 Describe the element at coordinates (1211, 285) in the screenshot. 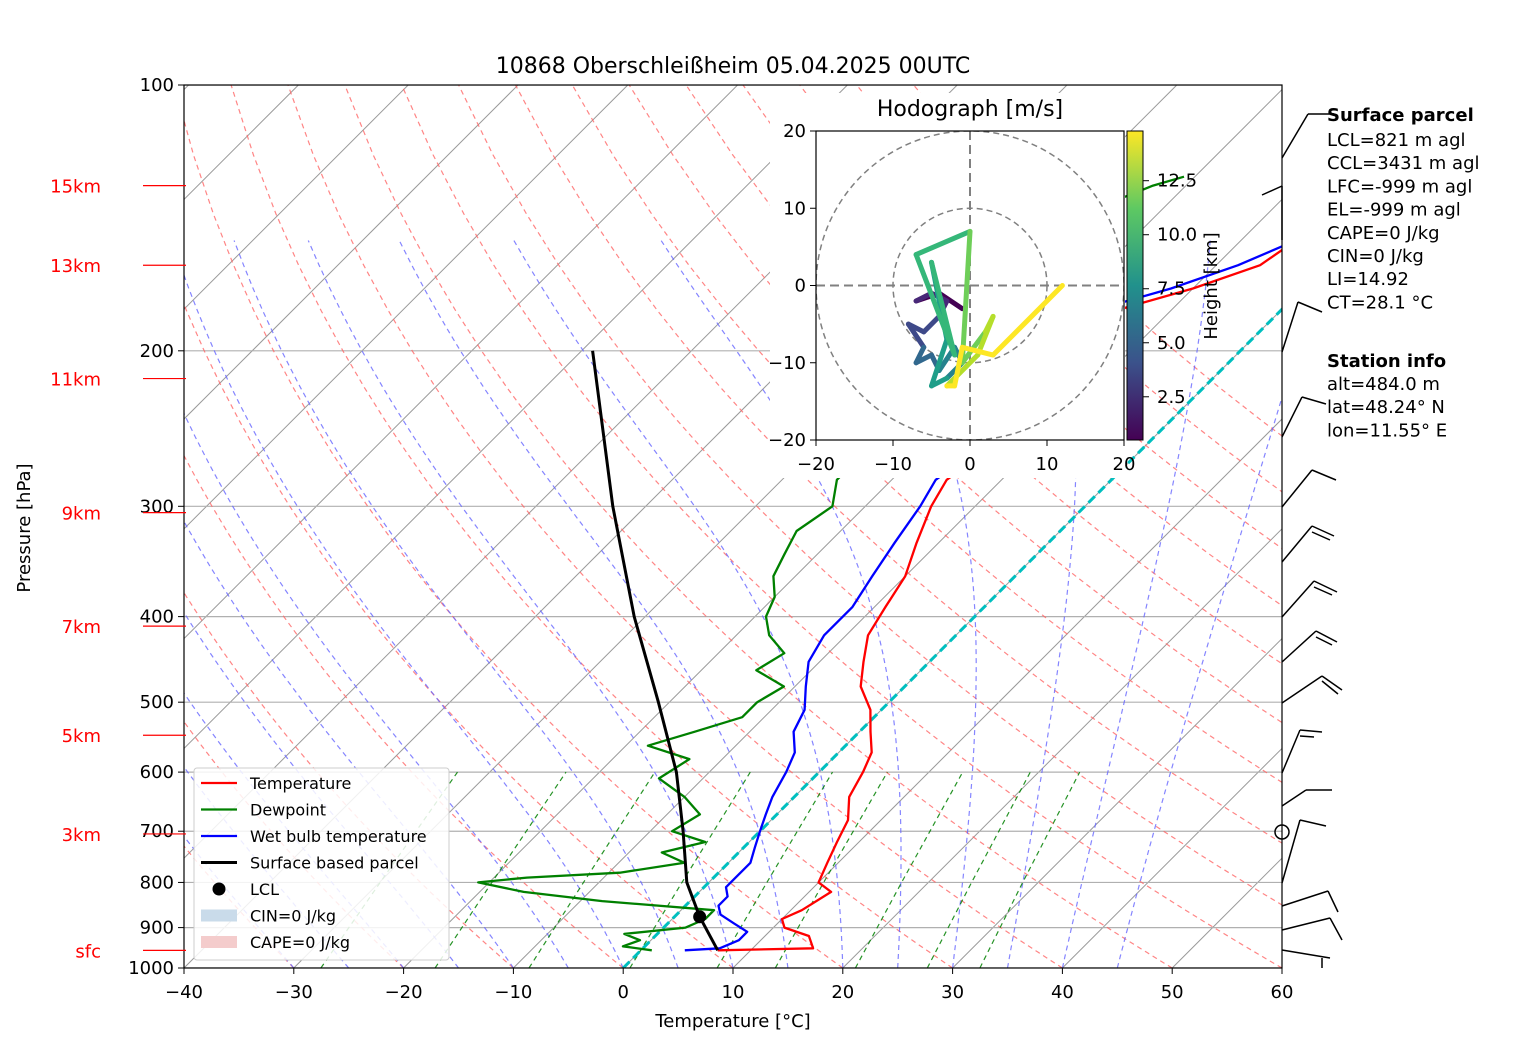

I see `colorbar-label: Height [km]` at that location.